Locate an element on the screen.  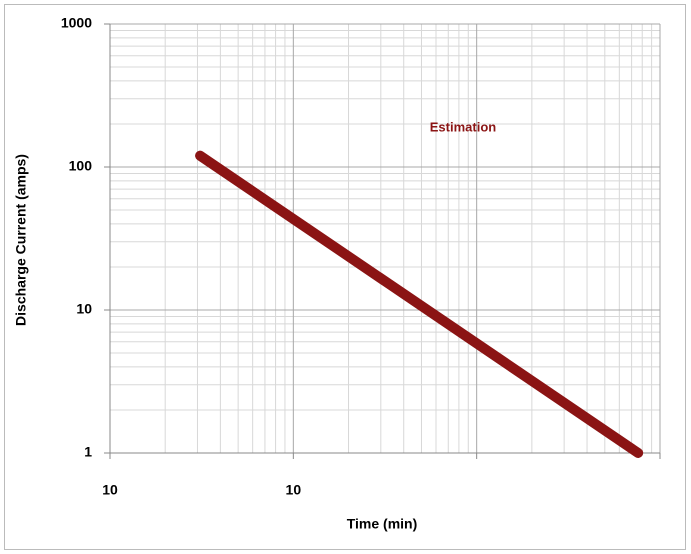
y-axis-label: Discharge Current (amps) is located at coordinates (21, 240).